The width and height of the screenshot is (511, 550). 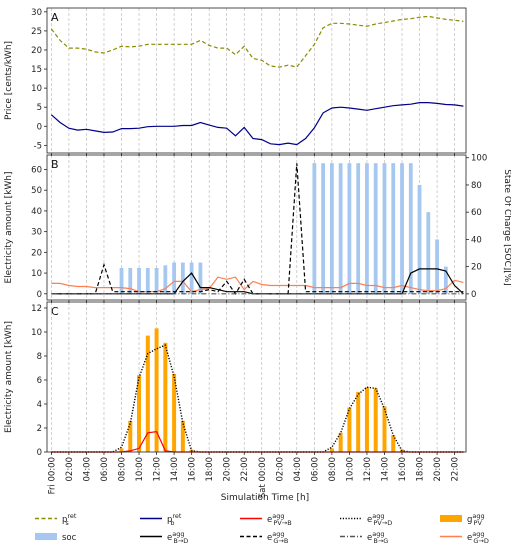 I want to click on y-right-tick-label: 60, so click(x=476, y=213).